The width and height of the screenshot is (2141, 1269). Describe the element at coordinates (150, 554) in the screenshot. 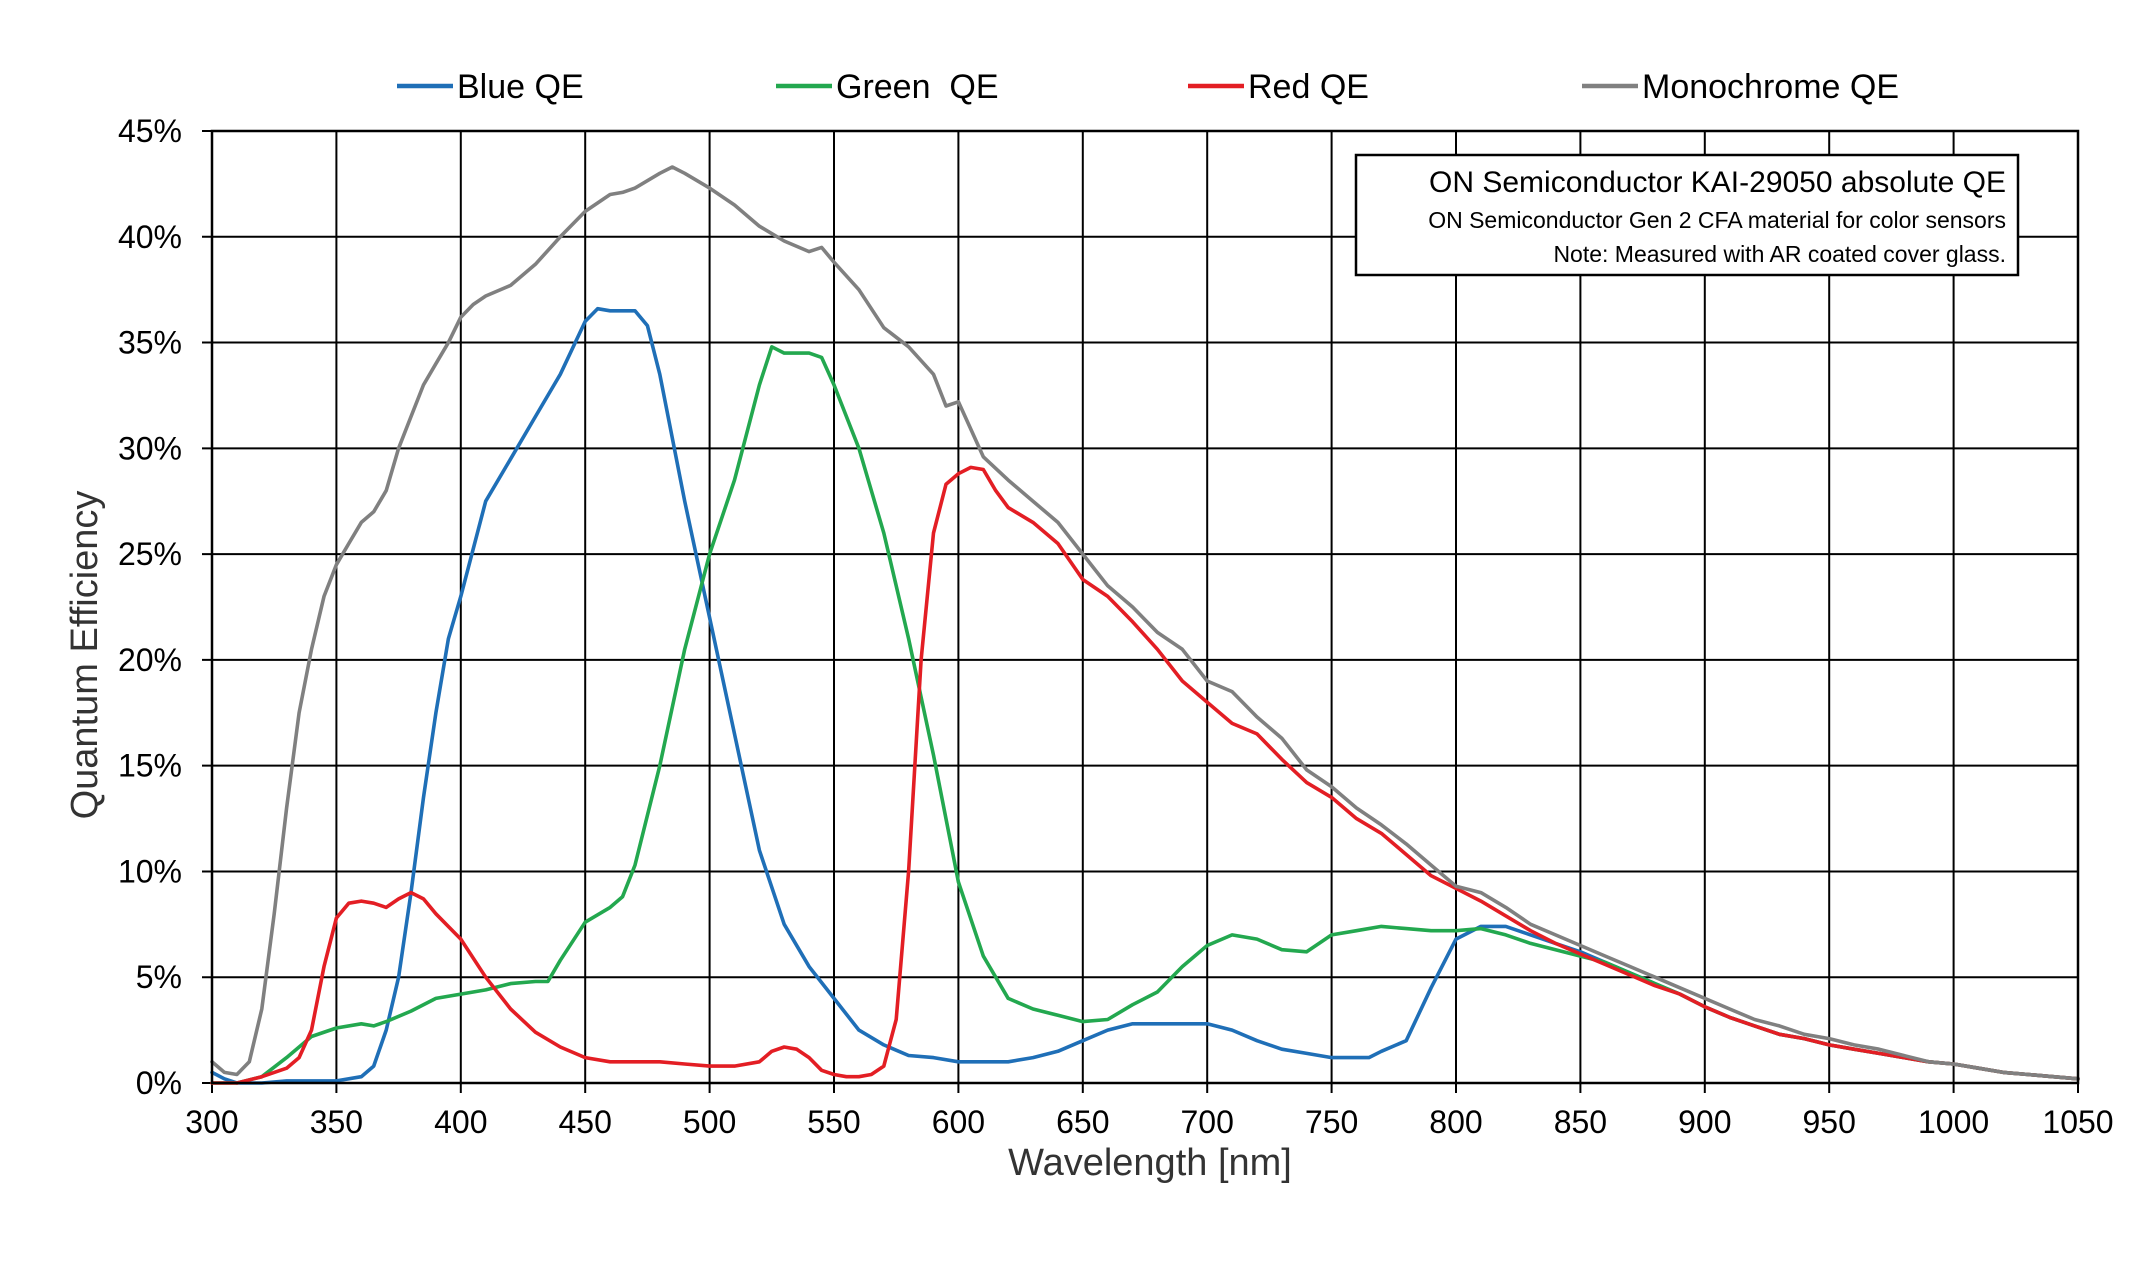

I see `y-tick-label: 25%` at that location.